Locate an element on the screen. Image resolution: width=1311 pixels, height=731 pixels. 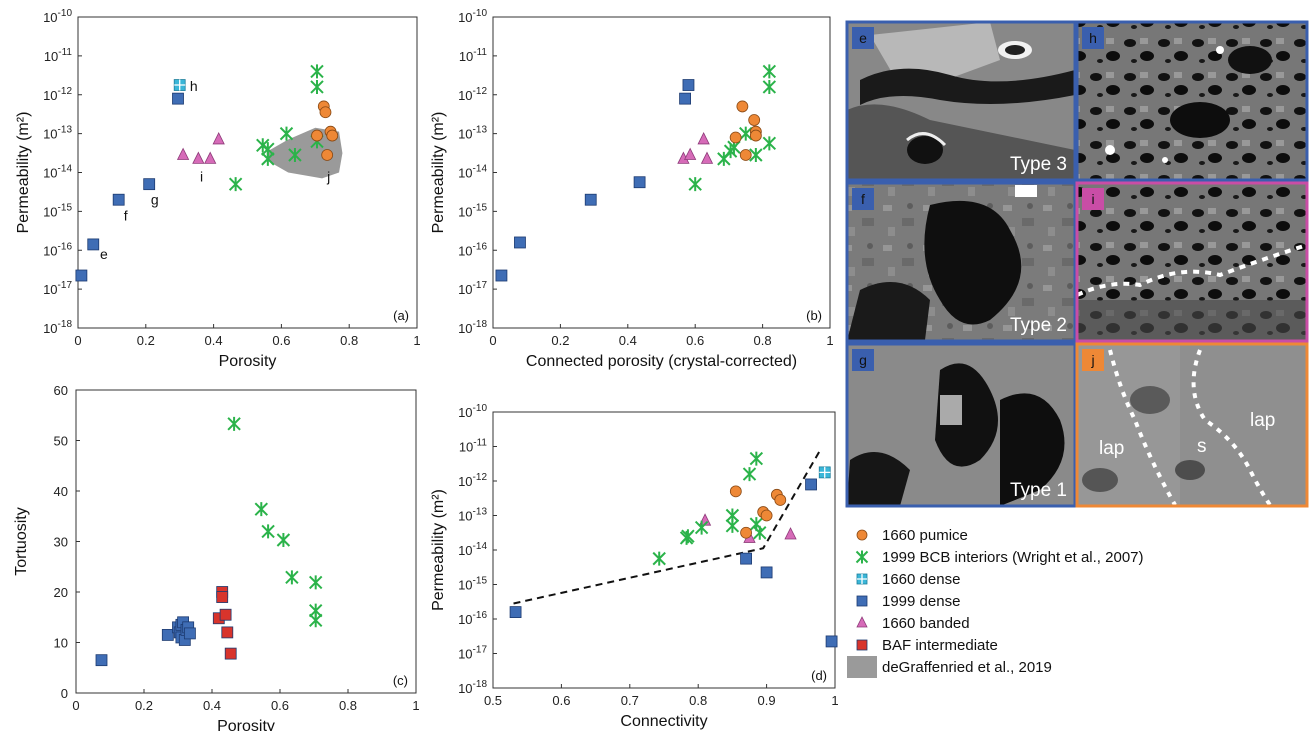
y-tick-label: 0 is located at coordinates (64, 693).